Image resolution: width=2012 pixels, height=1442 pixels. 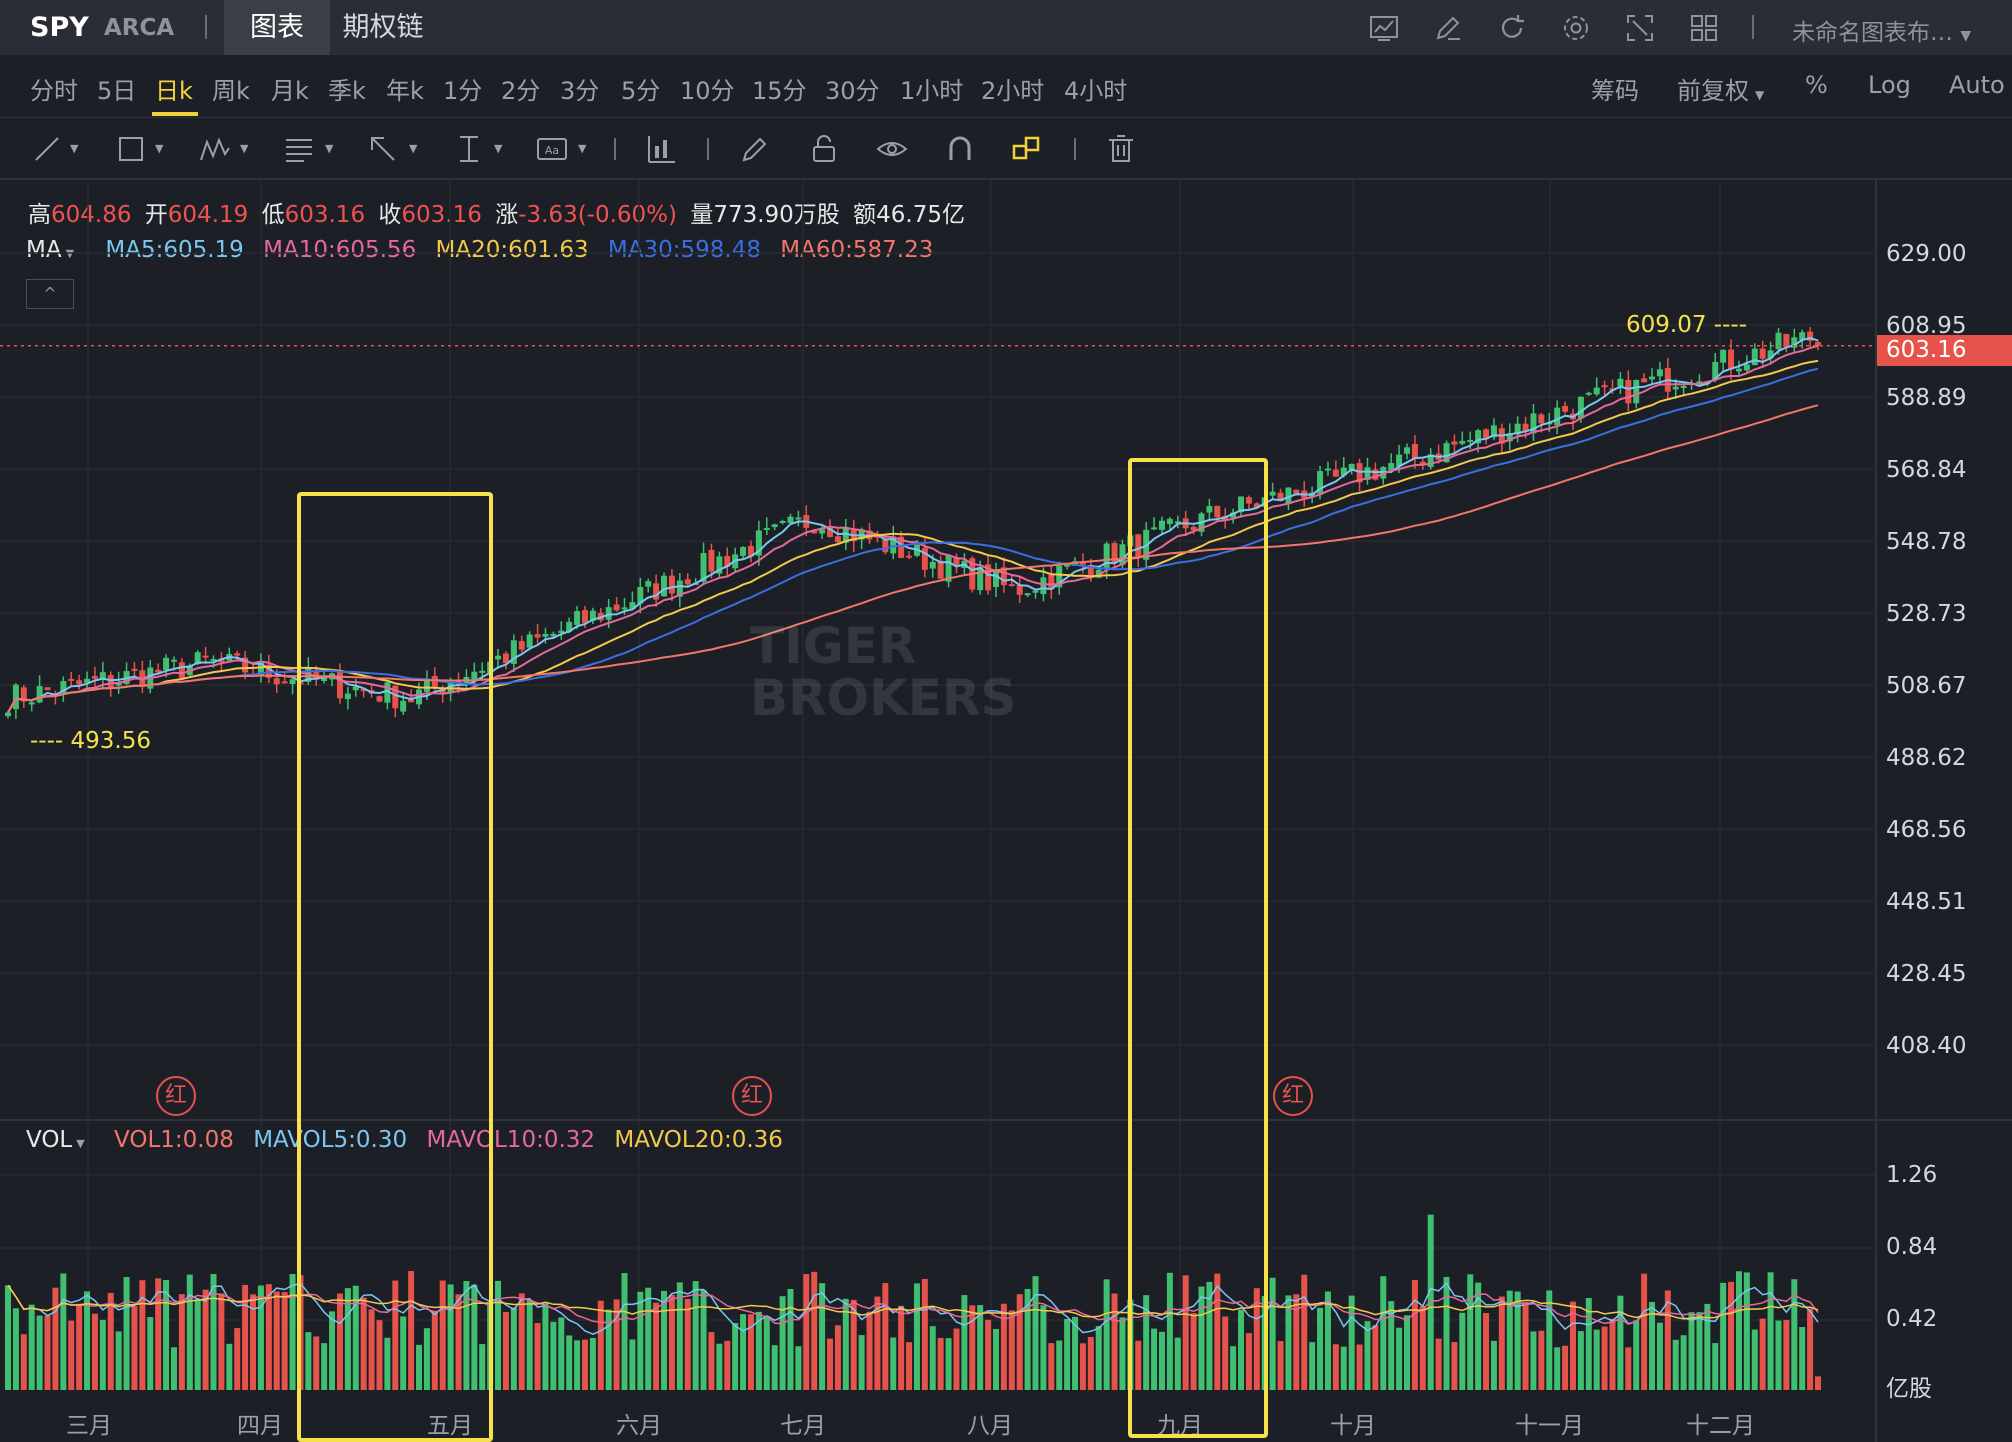 I want to click on text-tool-icon: Aa, so click(x=552, y=149).